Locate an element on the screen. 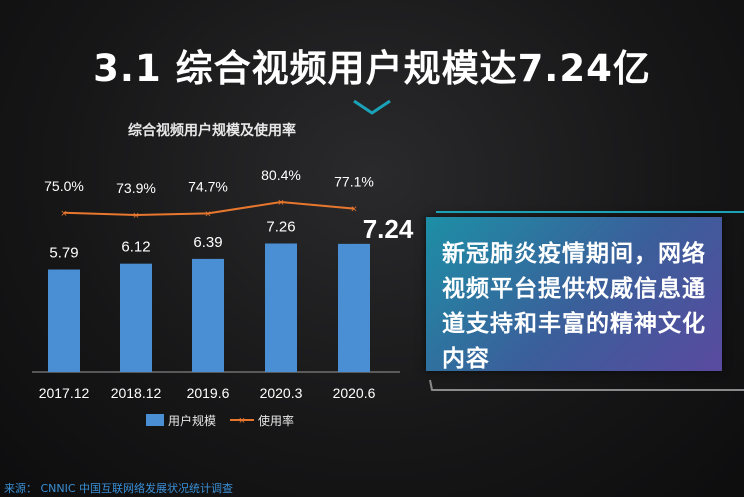  legend-bar-label: 用户规模 is located at coordinates (192, 420).